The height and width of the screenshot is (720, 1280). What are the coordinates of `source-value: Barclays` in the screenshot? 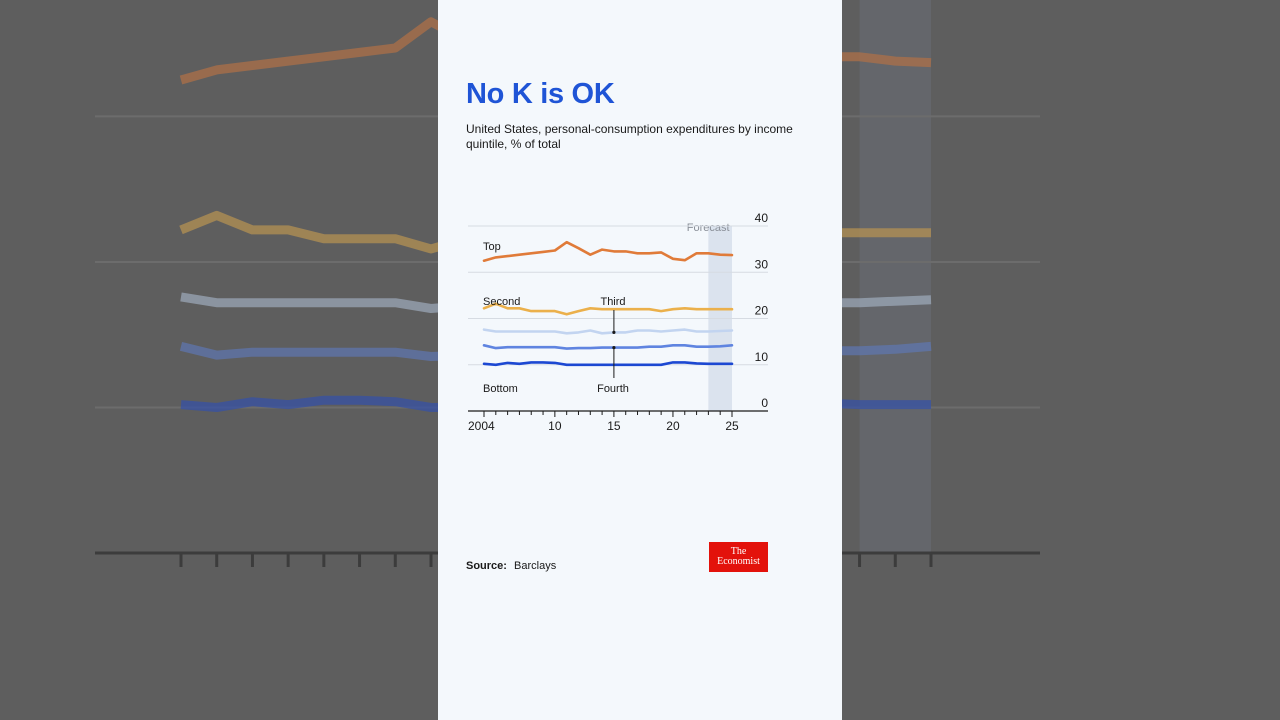 It's located at (535, 566).